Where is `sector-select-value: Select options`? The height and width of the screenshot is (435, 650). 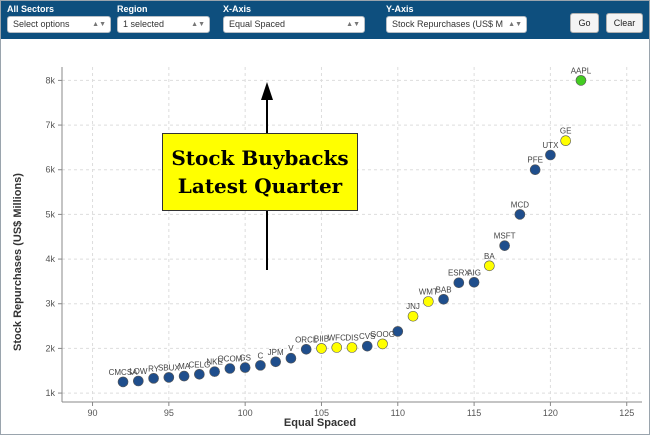
sector-select-value: Select options is located at coordinates (41, 24).